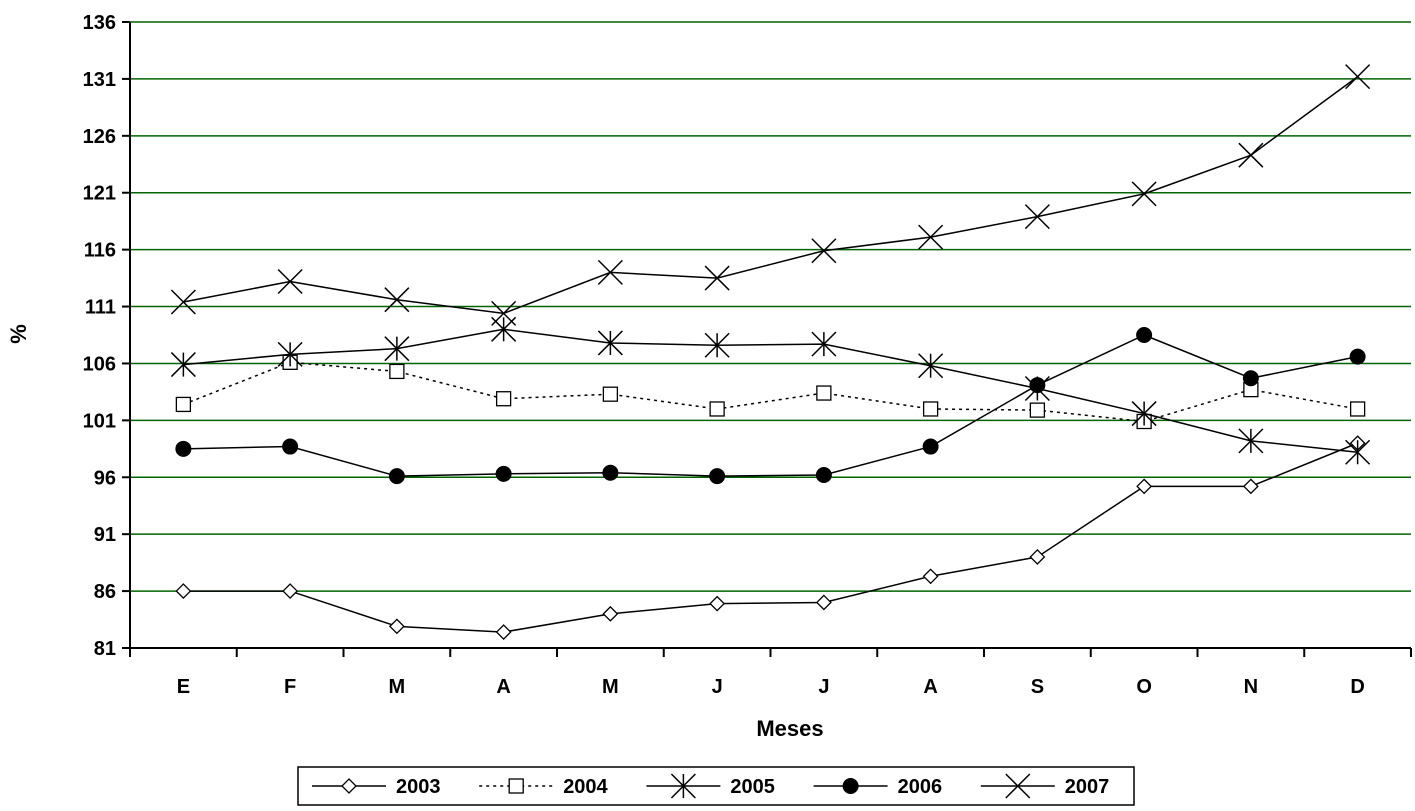 The height and width of the screenshot is (811, 1415). What do you see at coordinates (1037, 687) in the screenshot?
I see `x-tick-label: S` at bounding box center [1037, 687].